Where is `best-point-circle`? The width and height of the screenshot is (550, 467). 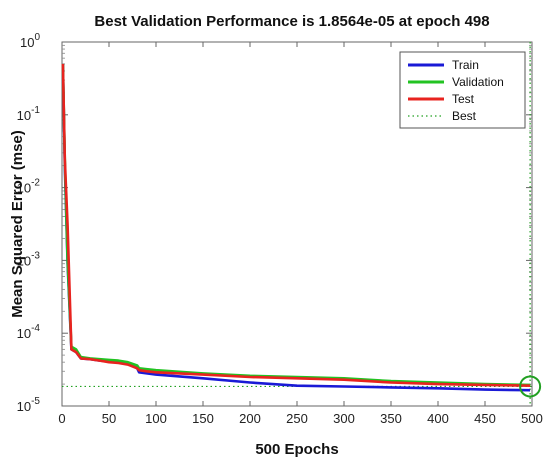 best-point-circle is located at coordinates (530, 386).